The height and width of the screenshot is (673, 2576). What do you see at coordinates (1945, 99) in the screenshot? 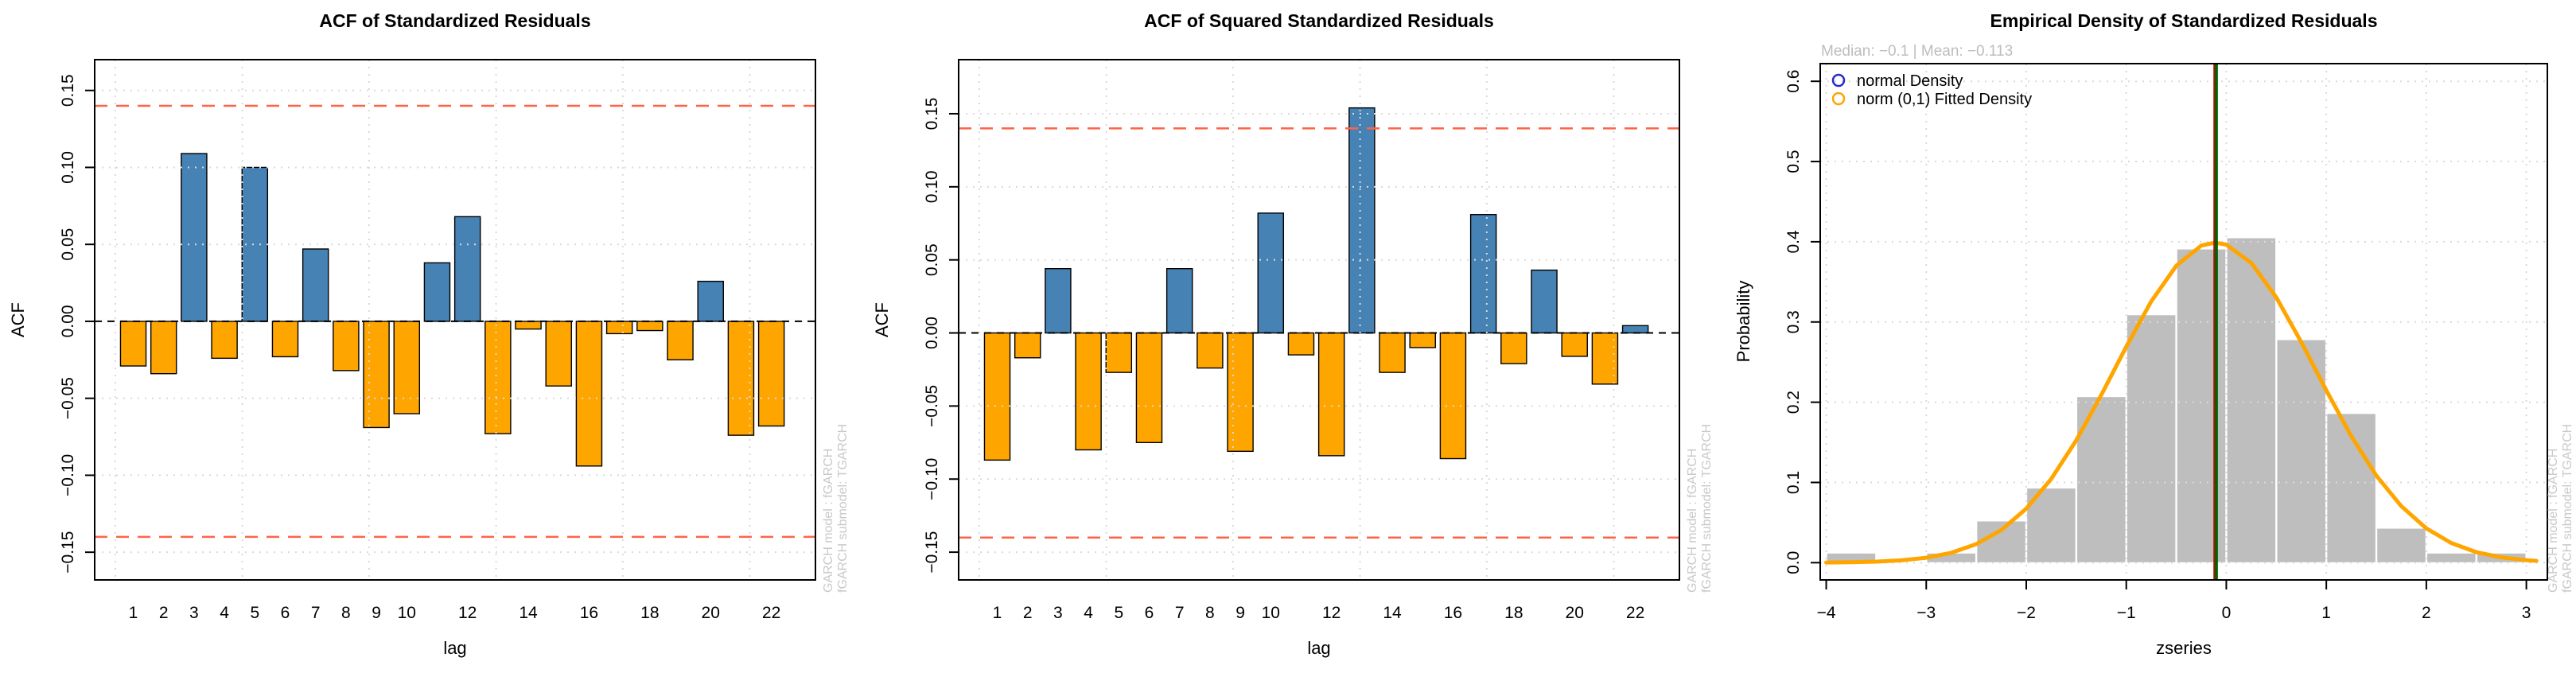
I see `legend-label-fitted-density: norm (0,1) Fitted Density` at bounding box center [1945, 99].